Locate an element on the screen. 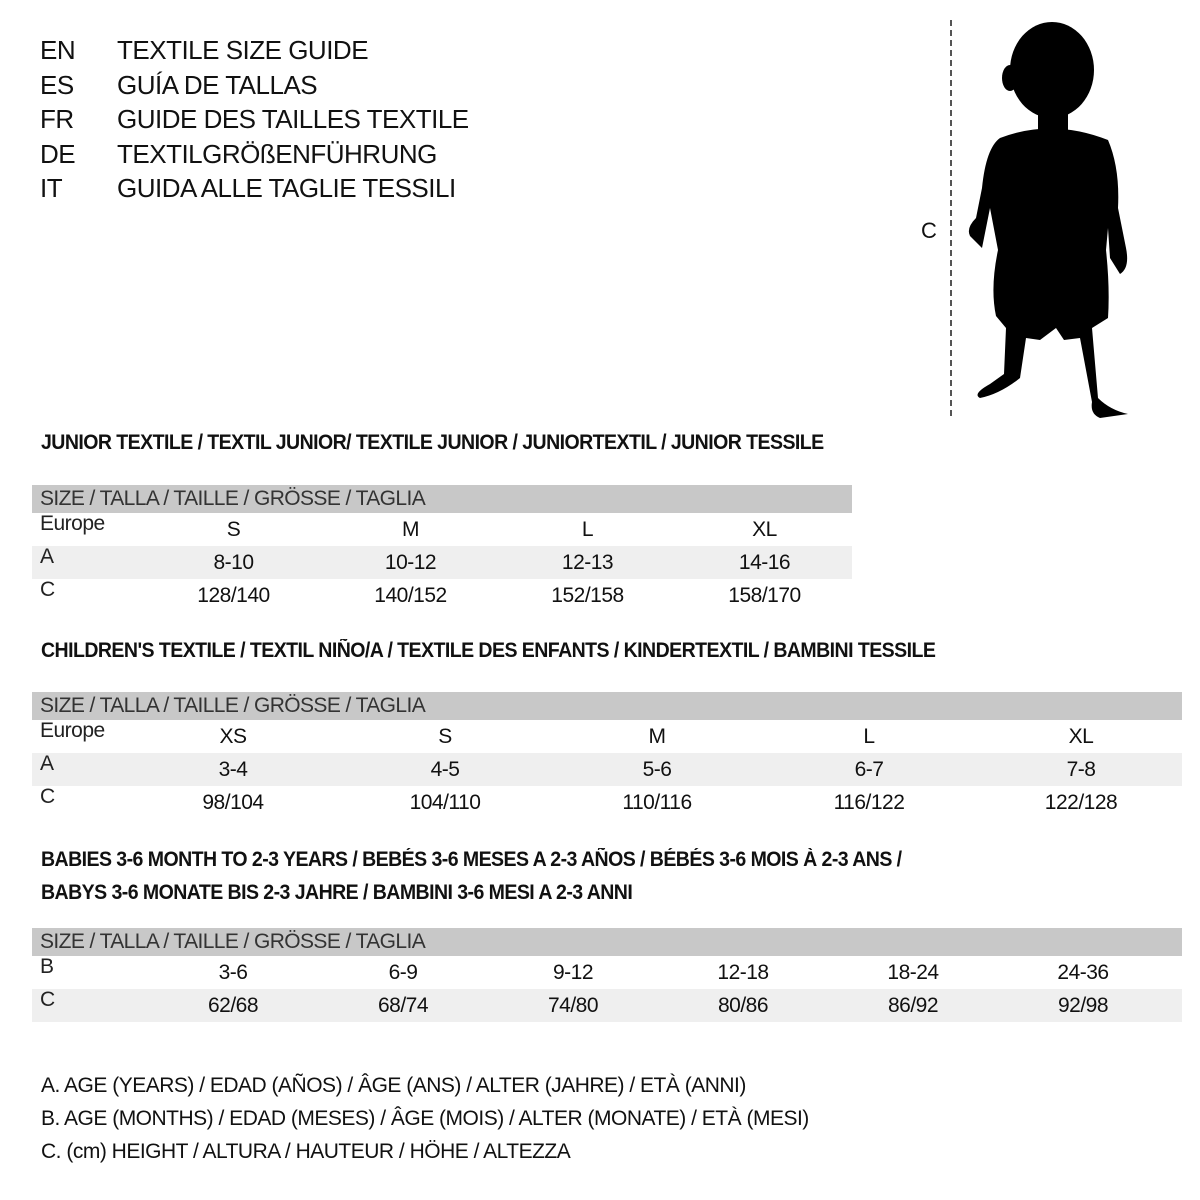 The height and width of the screenshot is (1200, 1200). table-cell: 128/140 is located at coordinates (233, 595).